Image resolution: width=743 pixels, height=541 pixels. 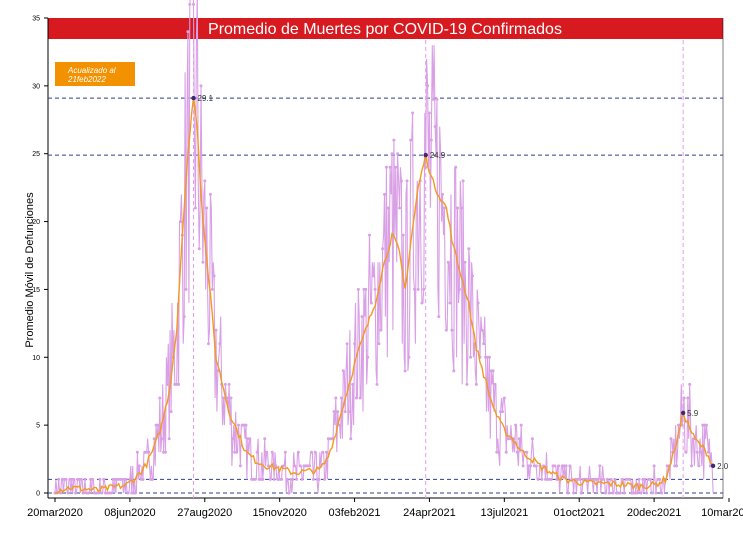 I want to click on x-tick-label: 08jun2020, so click(x=129, y=513).